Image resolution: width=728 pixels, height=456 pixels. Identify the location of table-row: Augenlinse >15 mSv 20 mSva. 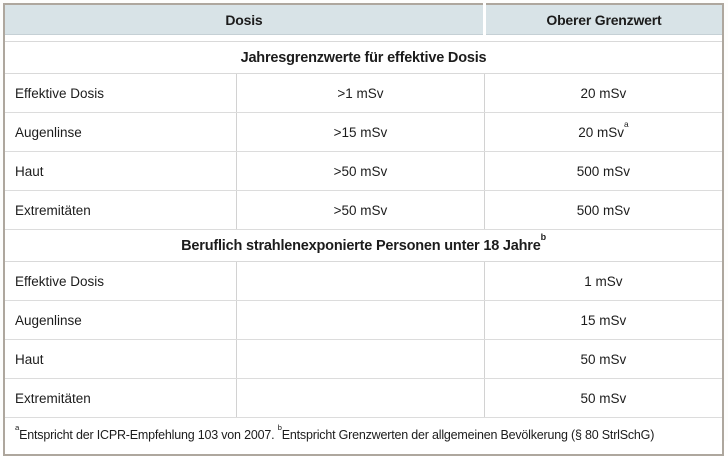
(363, 132).